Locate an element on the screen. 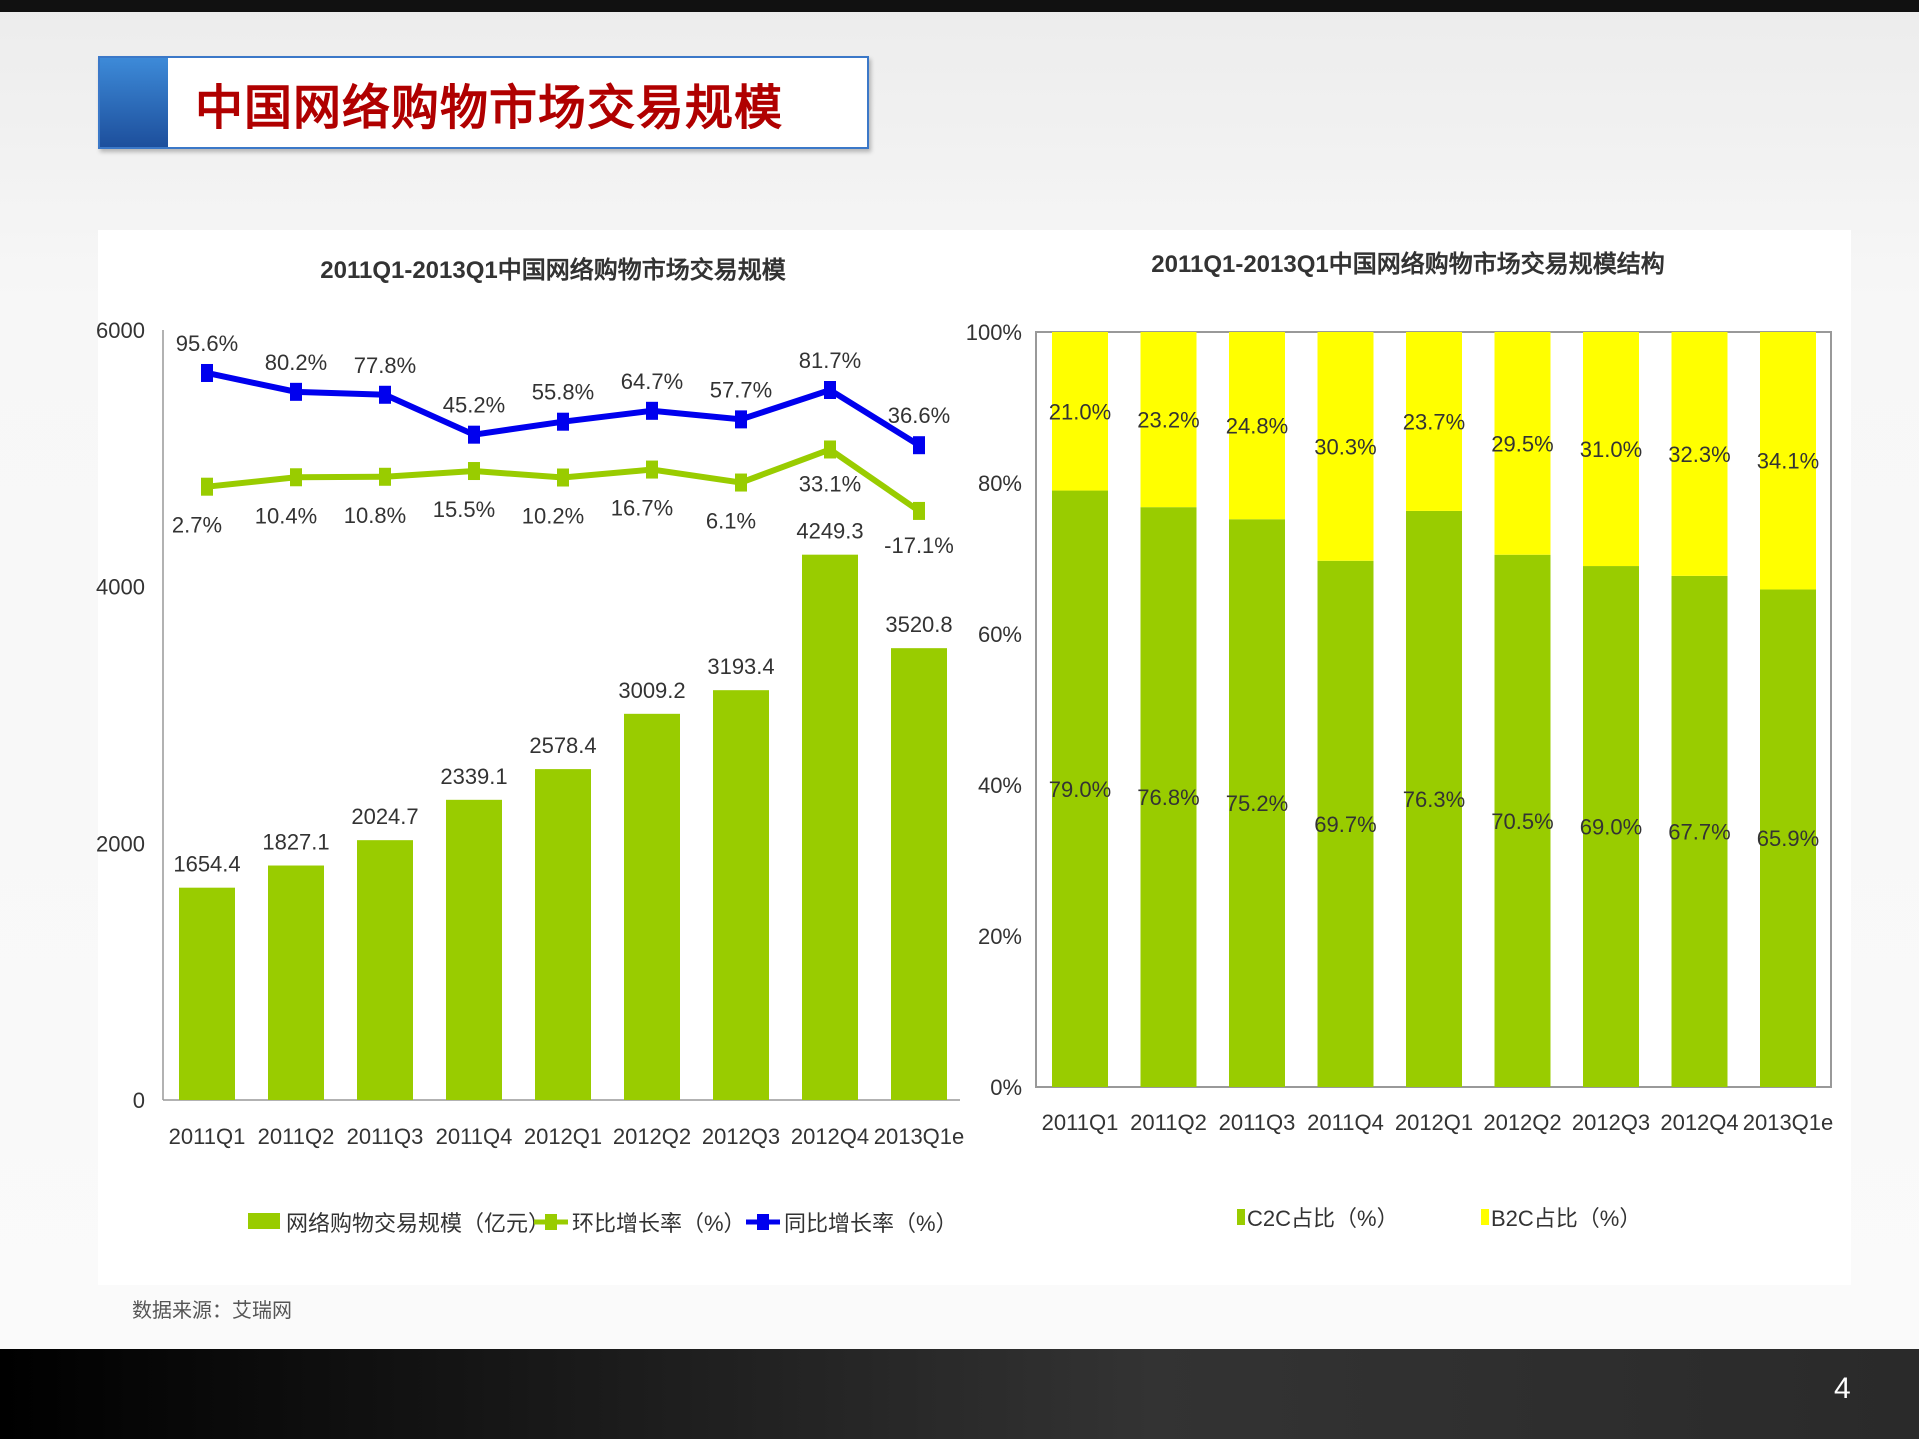  right-x-tick: 2012Q2 is located at coordinates (1522, 1122).